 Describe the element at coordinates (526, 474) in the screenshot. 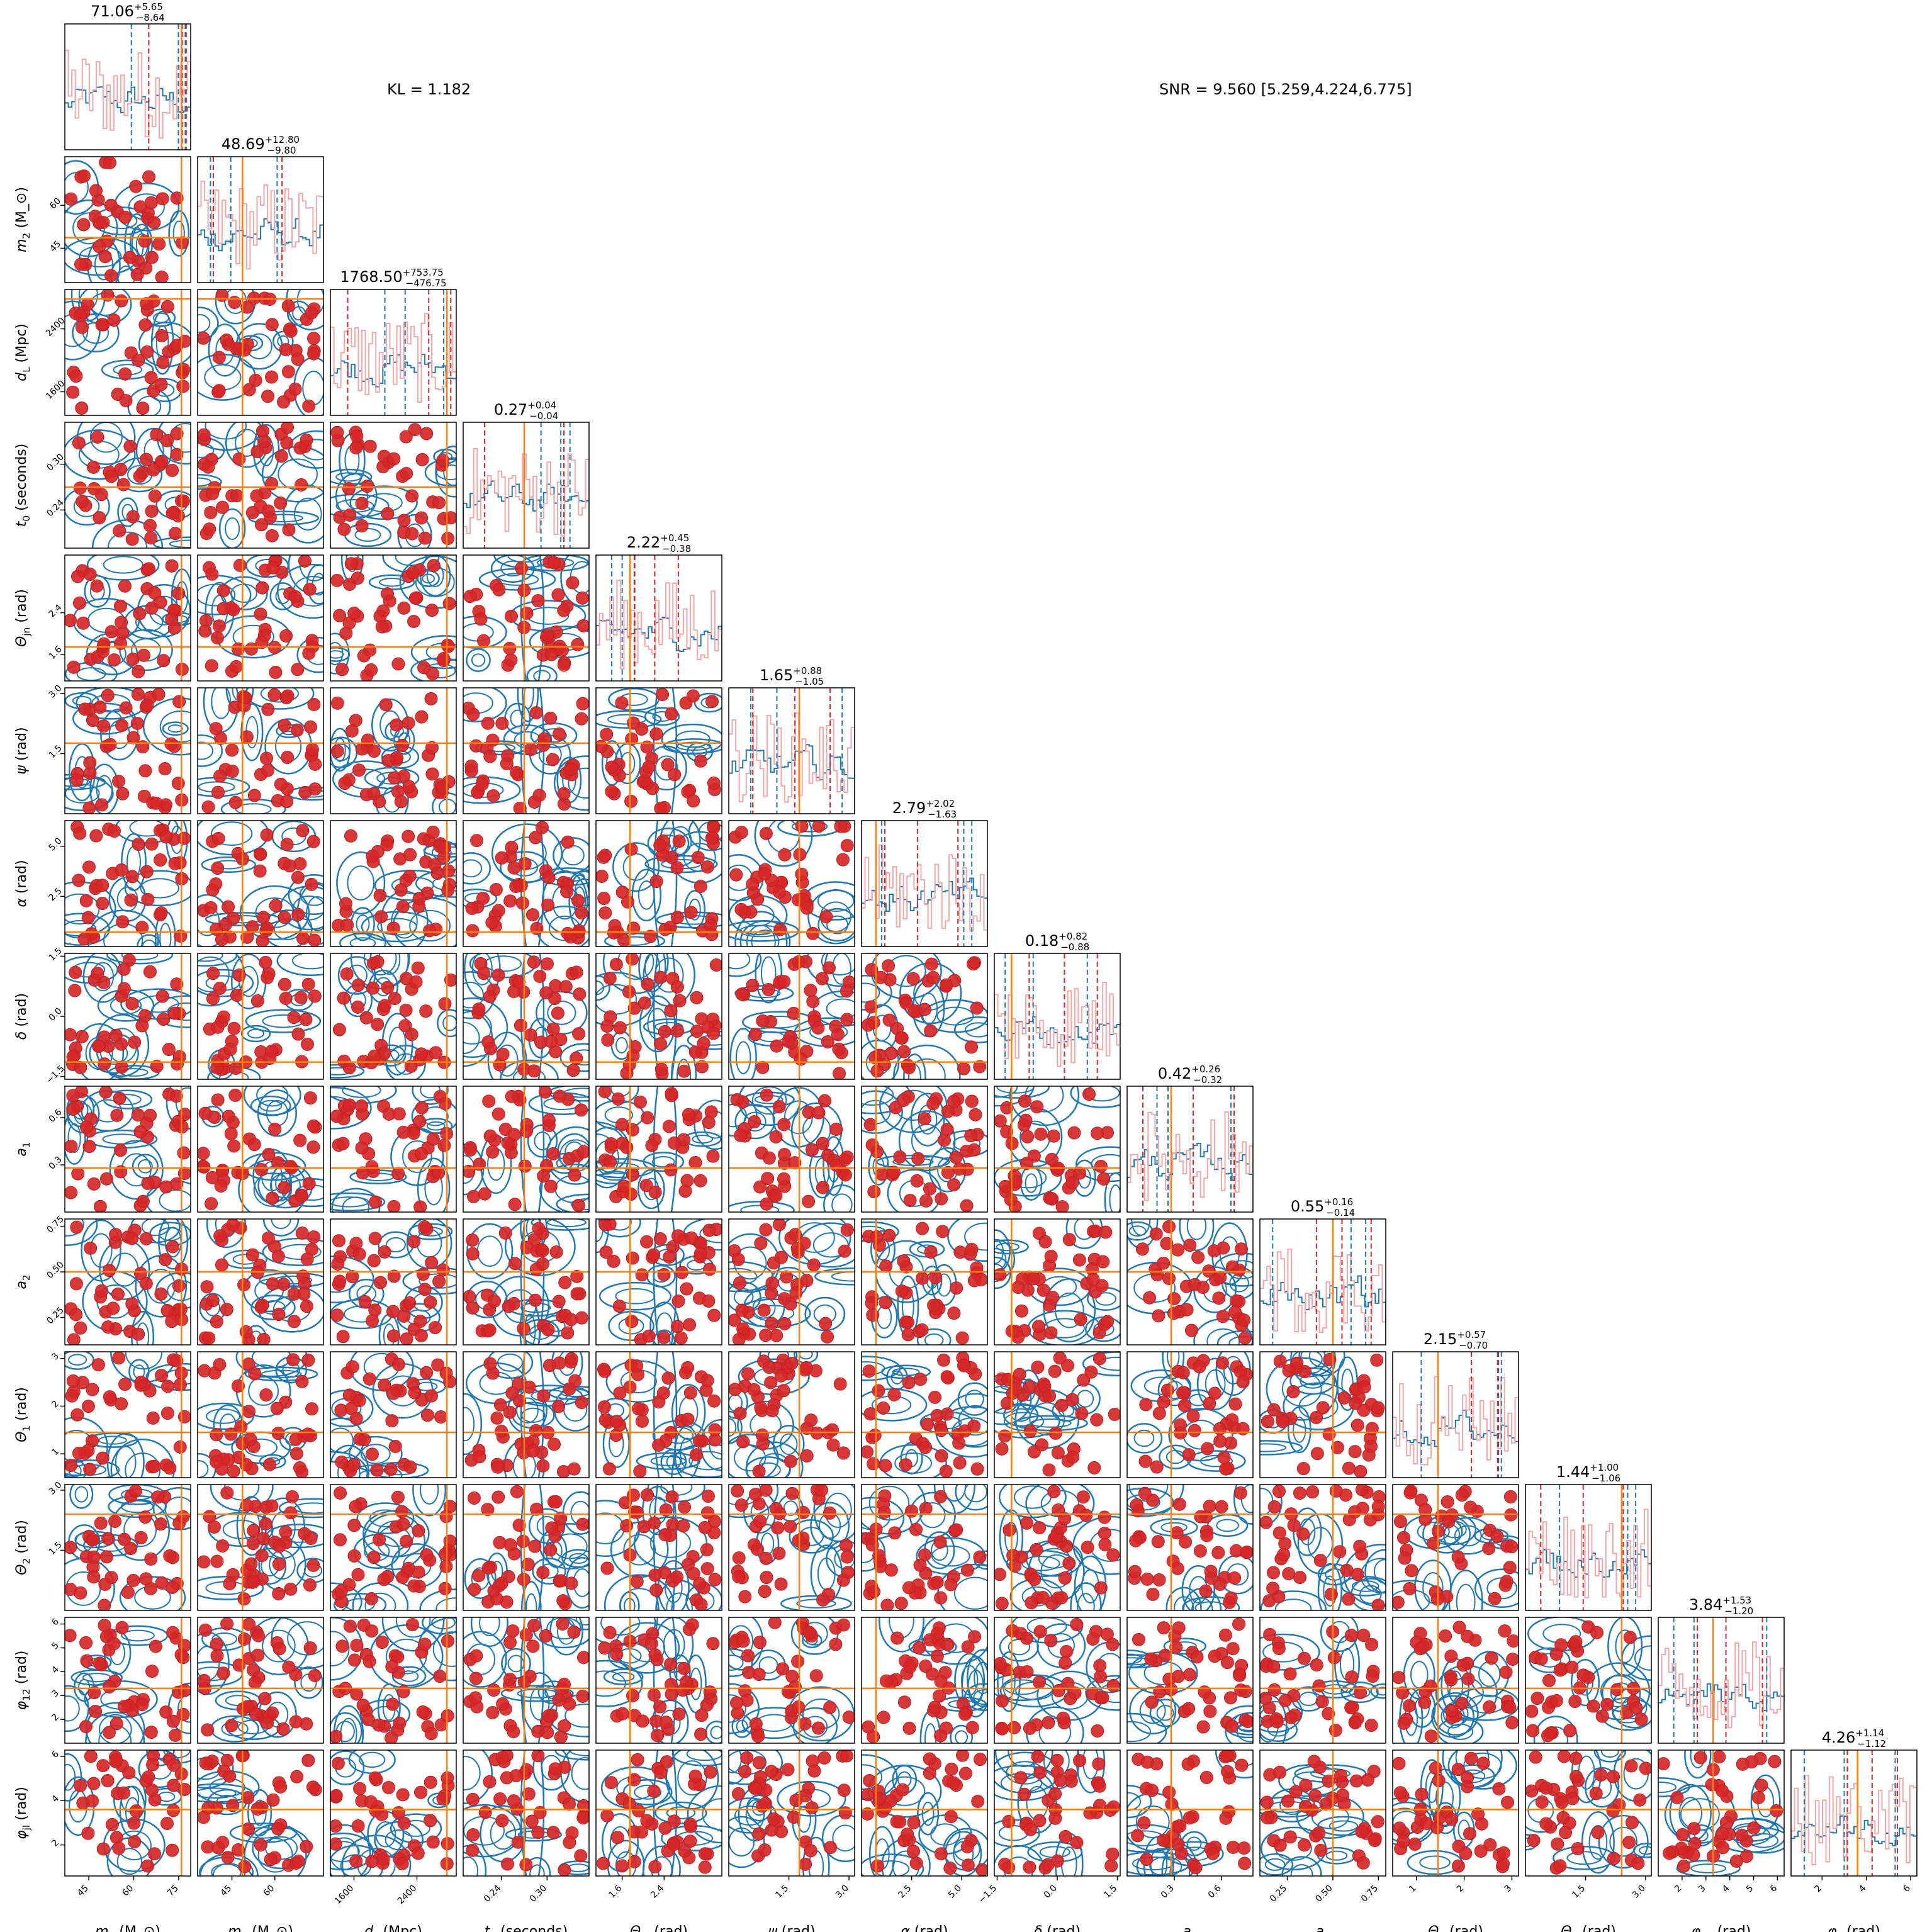

I see `panel-3-3: 0.27+0.04 −0.04` at that location.